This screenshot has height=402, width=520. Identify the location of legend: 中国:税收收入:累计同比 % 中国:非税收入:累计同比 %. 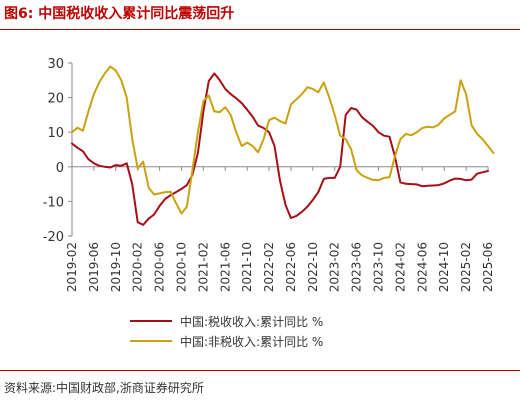
(226, 331).